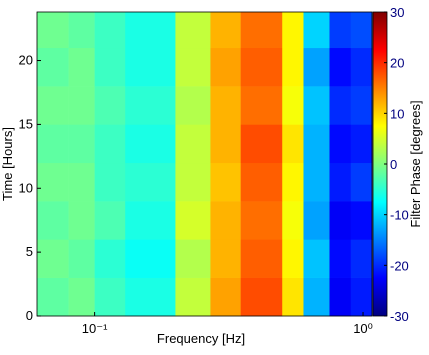 This screenshot has width=429, height=355. What do you see at coordinates (201, 338) in the screenshot?
I see `x-axis-label: Frequency [Hz]` at bounding box center [201, 338].